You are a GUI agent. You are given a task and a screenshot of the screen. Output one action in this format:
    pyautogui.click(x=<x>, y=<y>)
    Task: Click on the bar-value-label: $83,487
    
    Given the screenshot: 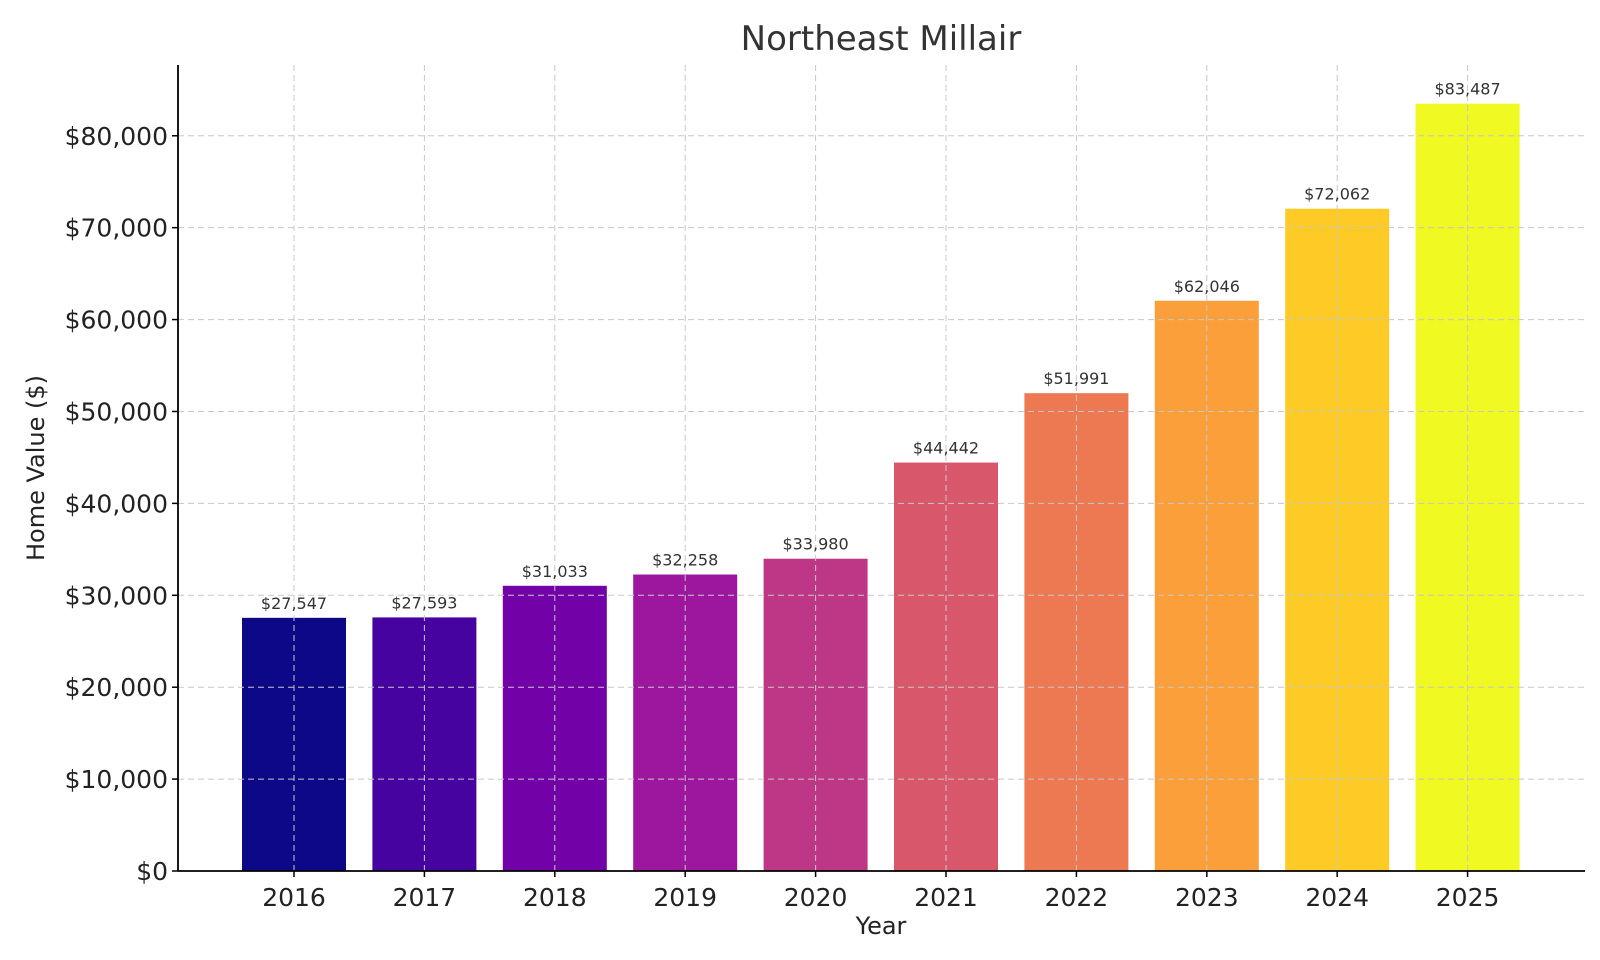 What is the action you would take?
    pyautogui.click(x=1468, y=89)
    